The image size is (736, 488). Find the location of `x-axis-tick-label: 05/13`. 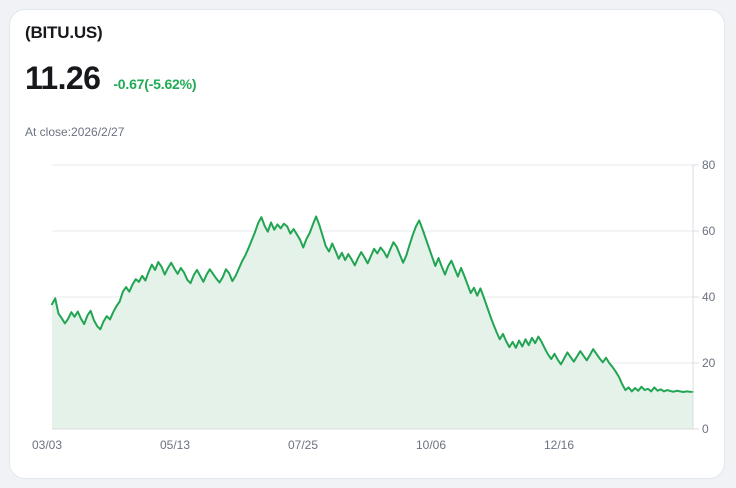

x-axis-tick-label: 05/13 is located at coordinates (175, 445).